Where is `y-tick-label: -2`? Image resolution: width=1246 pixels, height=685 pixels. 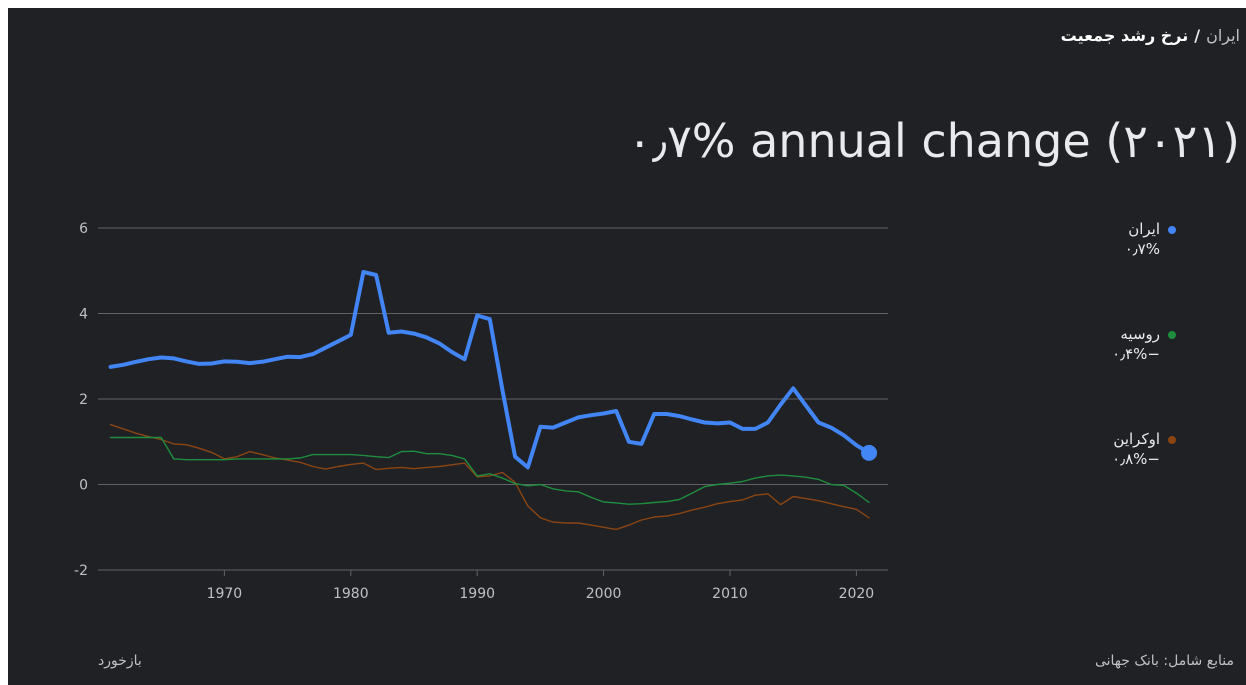
y-tick-label: -2 is located at coordinates (81, 571).